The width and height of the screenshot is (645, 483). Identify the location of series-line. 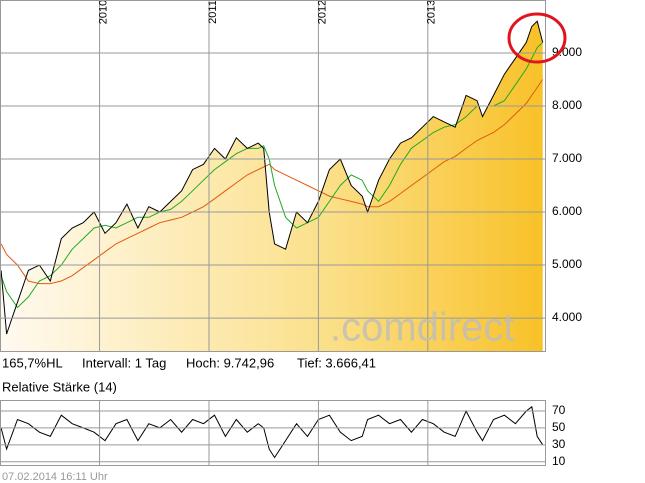
(272, 432).